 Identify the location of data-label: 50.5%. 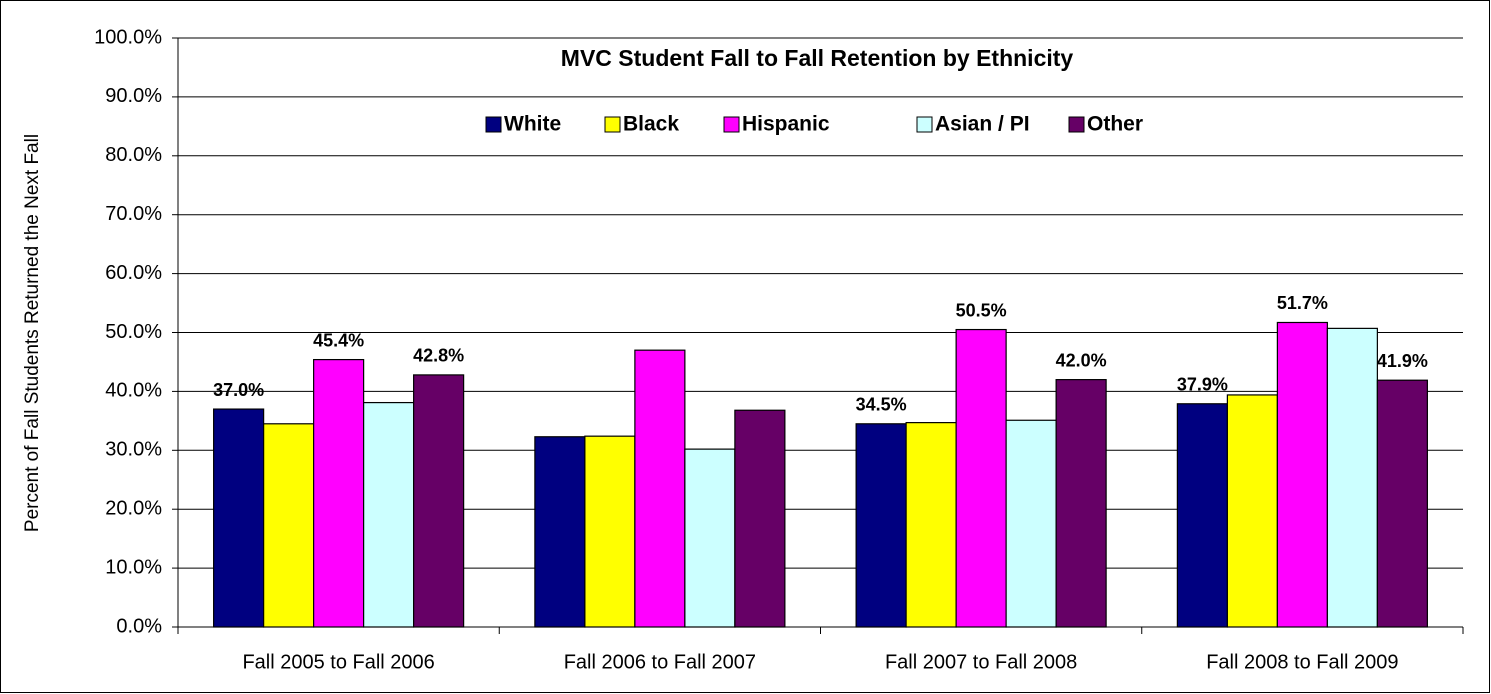
(981, 310).